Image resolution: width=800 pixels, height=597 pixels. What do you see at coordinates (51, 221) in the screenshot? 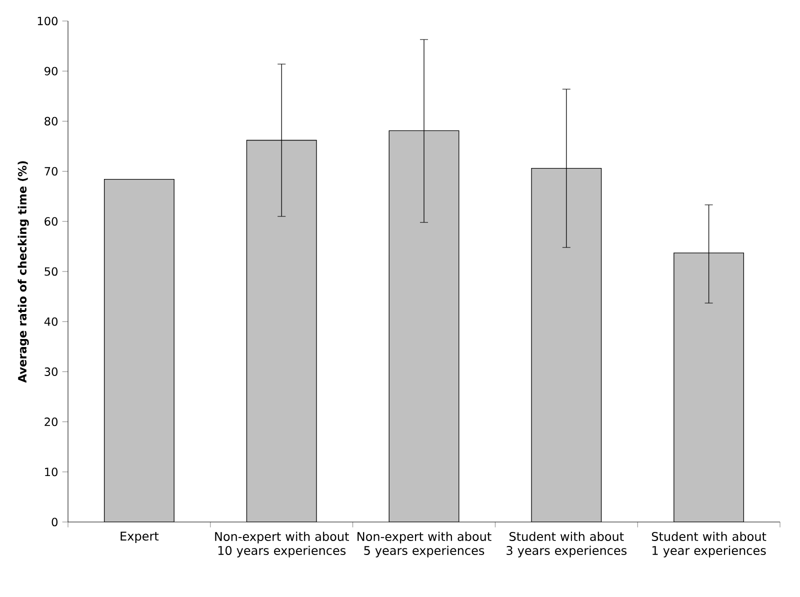
I see `y-tick-label: 60` at bounding box center [51, 221].